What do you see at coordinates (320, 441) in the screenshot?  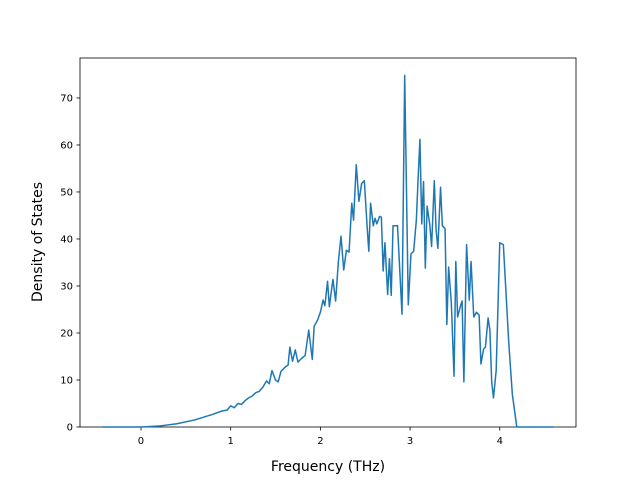 I see `x-tick-label: 2` at bounding box center [320, 441].